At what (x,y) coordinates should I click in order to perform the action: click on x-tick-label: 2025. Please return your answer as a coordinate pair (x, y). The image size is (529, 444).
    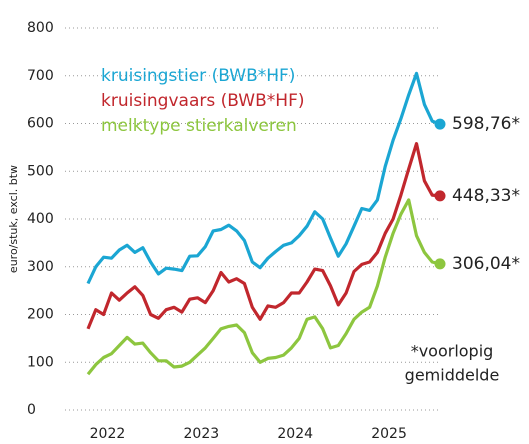
    Looking at the image, I should click on (389, 434).